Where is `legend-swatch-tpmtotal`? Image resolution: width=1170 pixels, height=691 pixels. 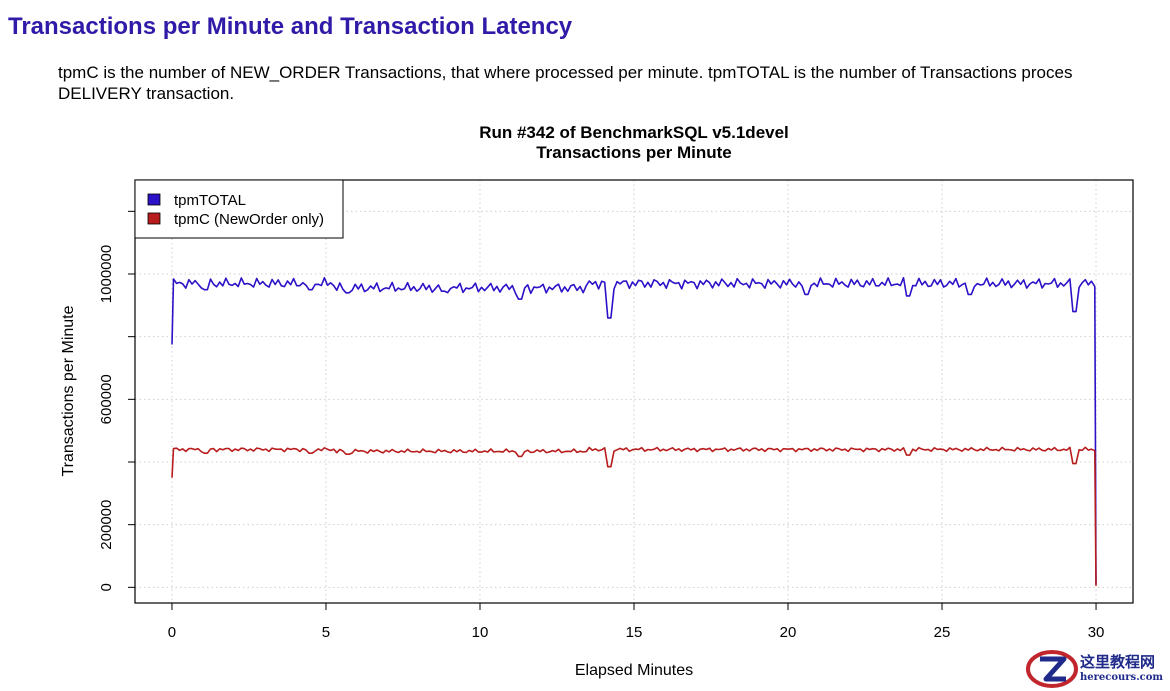 legend-swatch-tpmtotal is located at coordinates (154, 199).